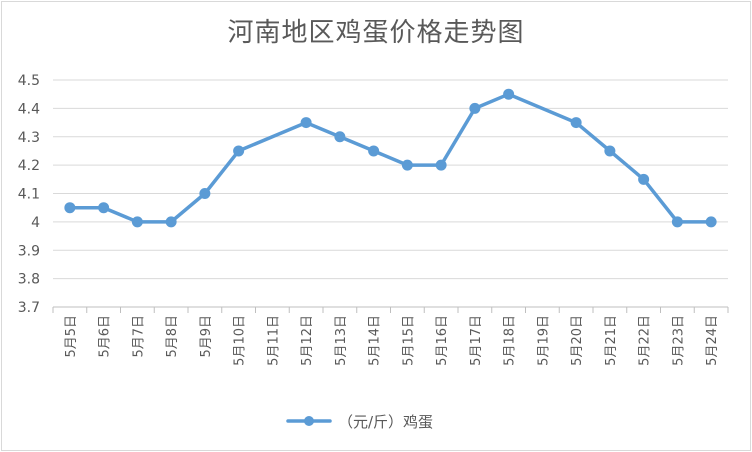  I want to click on x-tick-label: 5月17日, so click(476, 340).